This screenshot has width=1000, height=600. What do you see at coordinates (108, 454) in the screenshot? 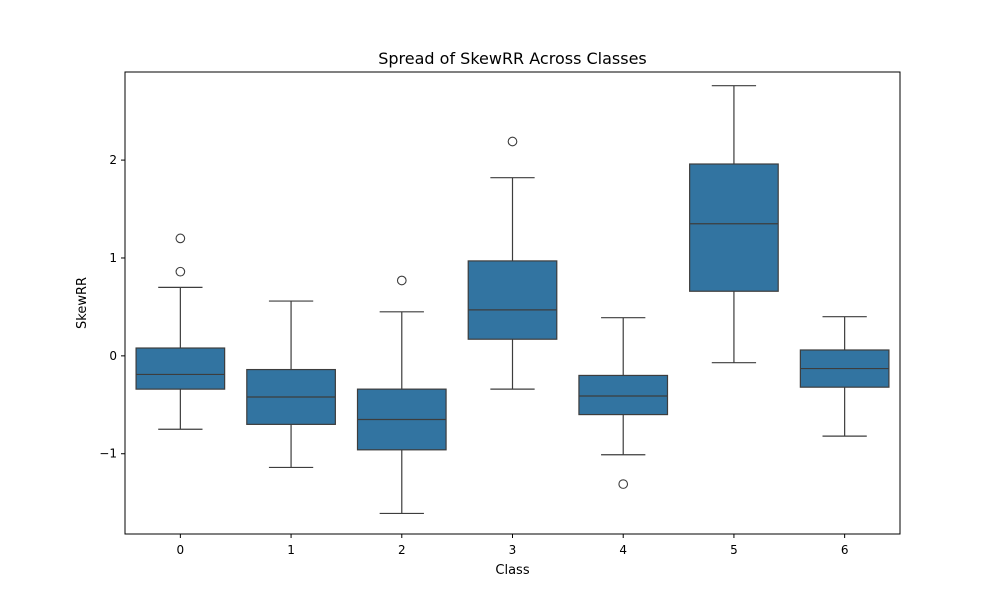
I see `y-tick-label: −1` at bounding box center [108, 454].